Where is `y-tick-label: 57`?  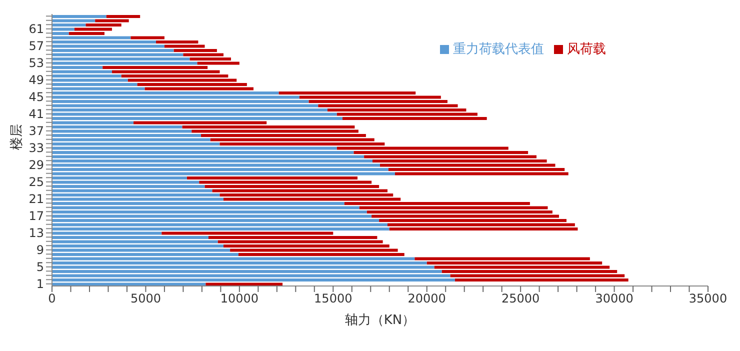
y-tick-label: 57 is located at coordinates (36, 46).